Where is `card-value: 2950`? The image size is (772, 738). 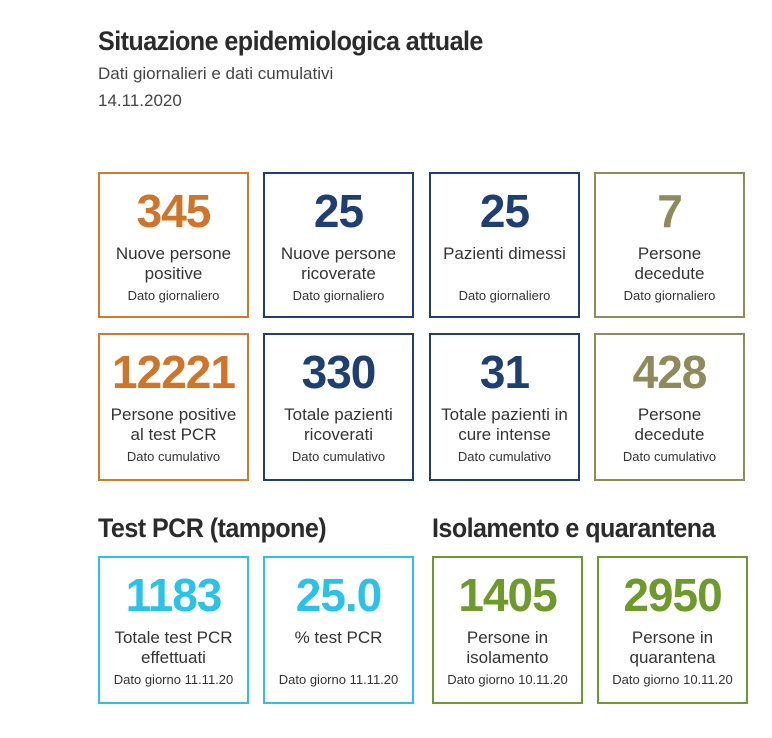
card-value: 2950 is located at coordinates (672, 595).